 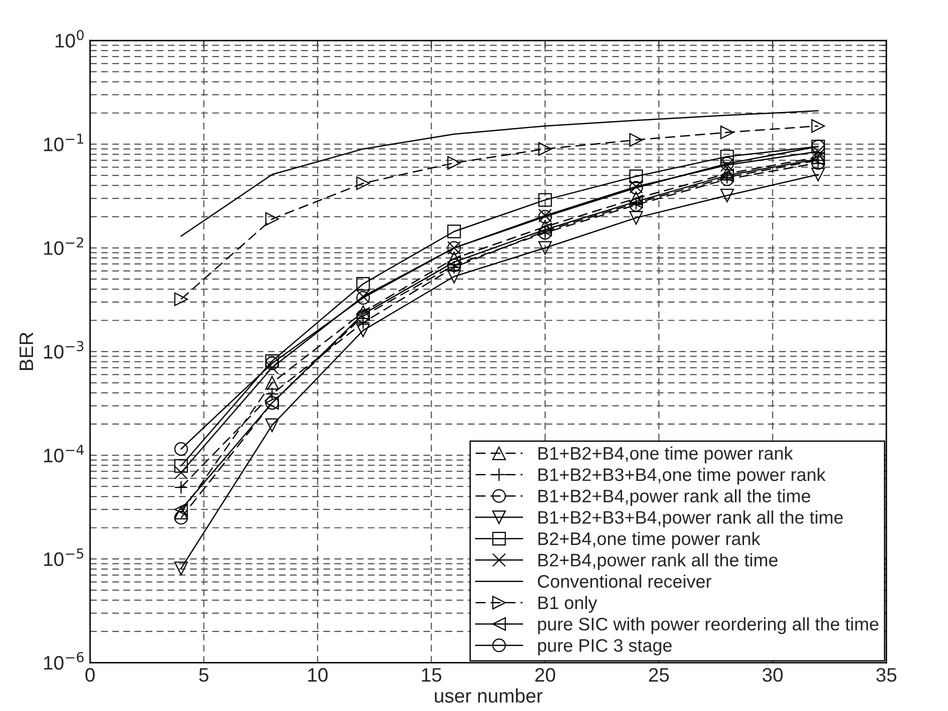 What do you see at coordinates (318, 675) in the screenshot?
I see `x-tick-label: 10` at bounding box center [318, 675].